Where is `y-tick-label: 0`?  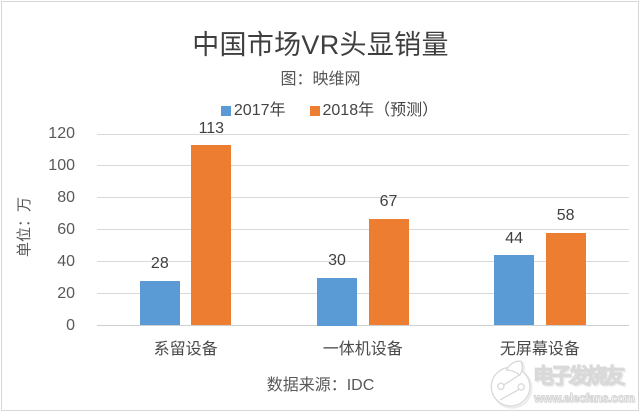 y-tick-label: 0 is located at coordinates (70, 325).